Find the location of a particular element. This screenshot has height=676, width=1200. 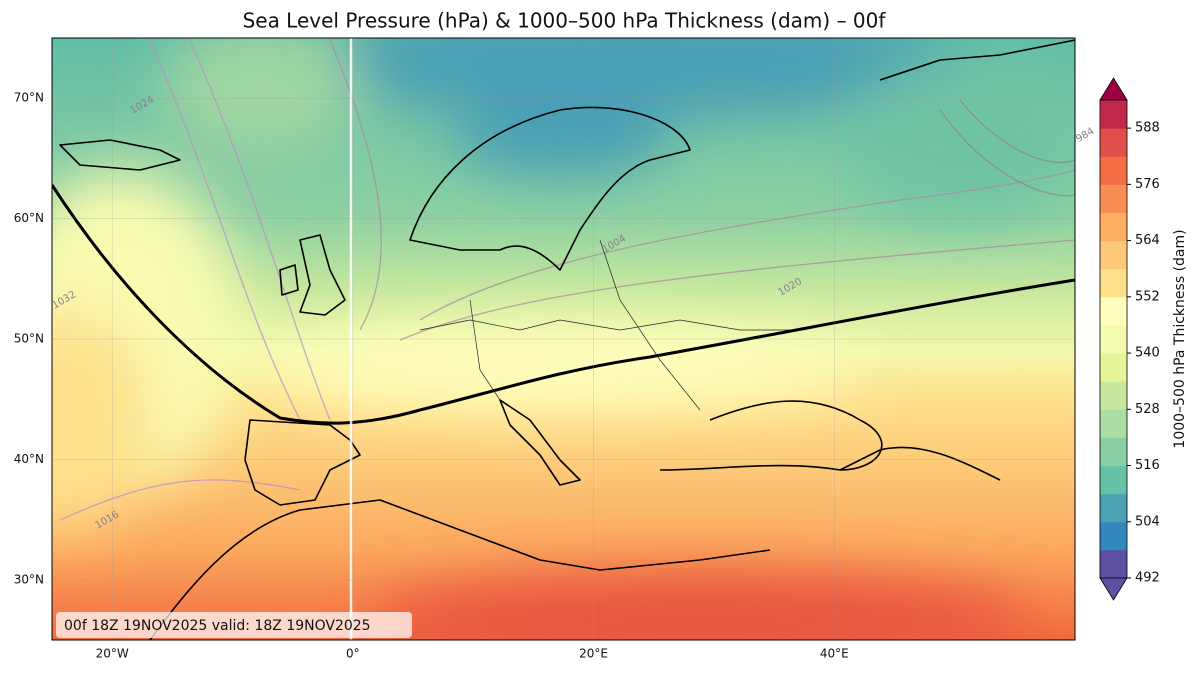

colorbar-tick-label: 492 is located at coordinates (1147, 578).